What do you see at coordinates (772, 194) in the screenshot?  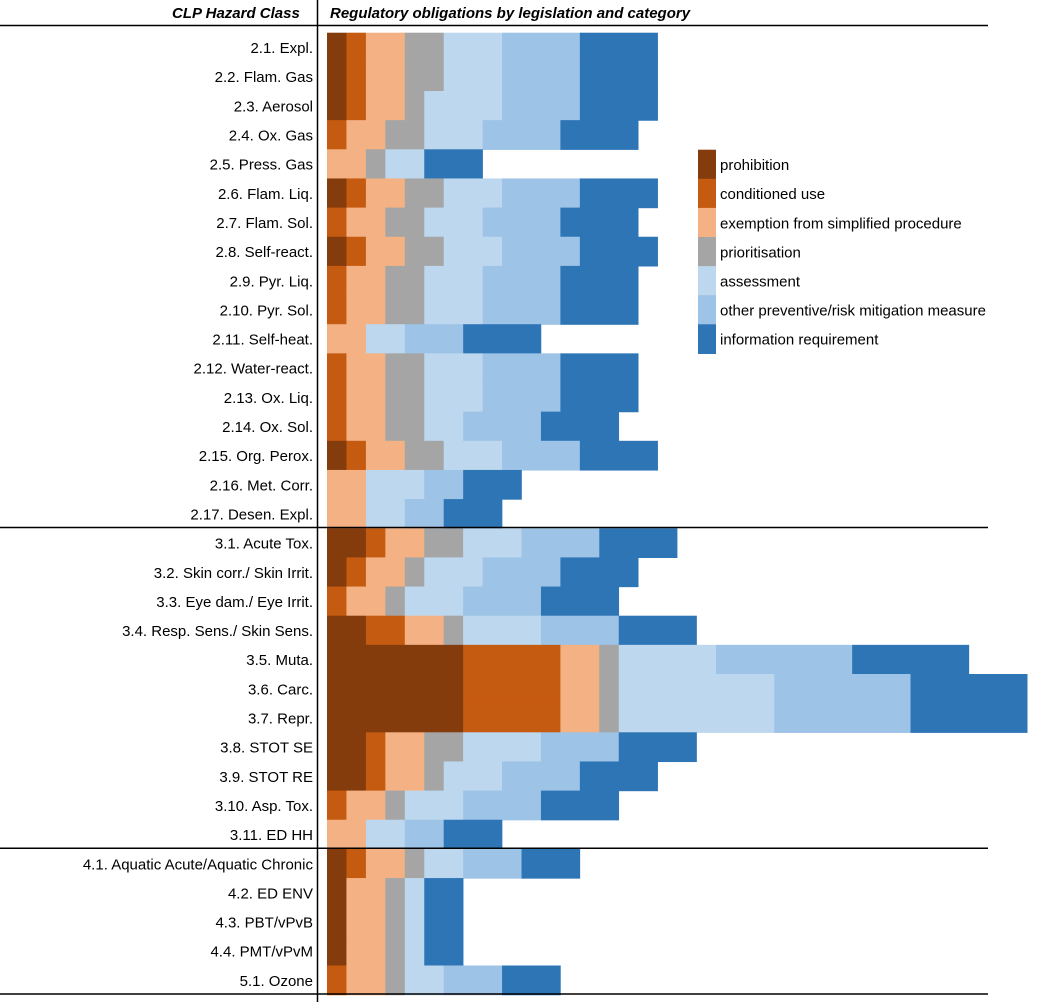 I see `legend-label-conditioned-use: conditioned use` at bounding box center [772, 194].